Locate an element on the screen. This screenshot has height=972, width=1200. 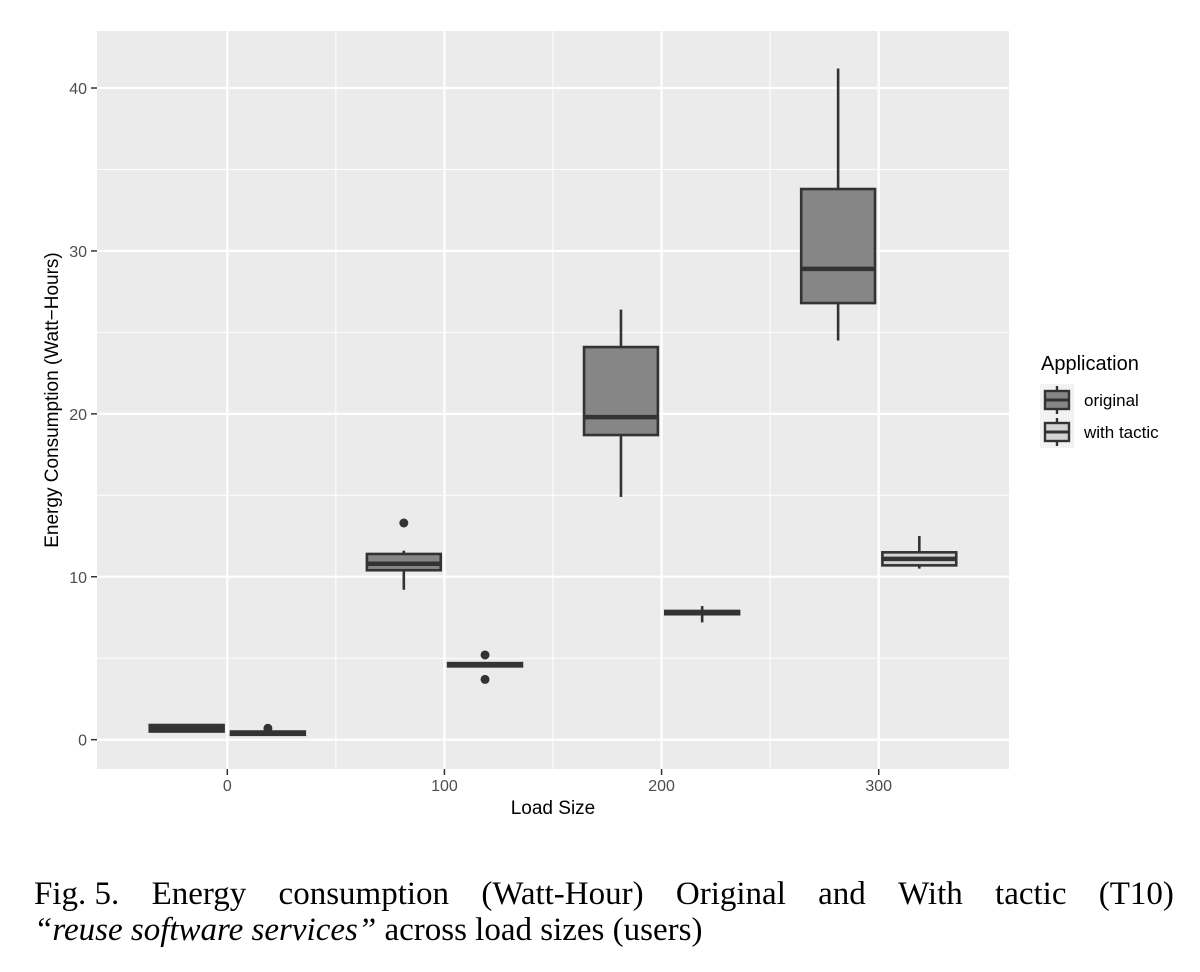
legend-key-with-tactic is located at coordinates (1057, 432).